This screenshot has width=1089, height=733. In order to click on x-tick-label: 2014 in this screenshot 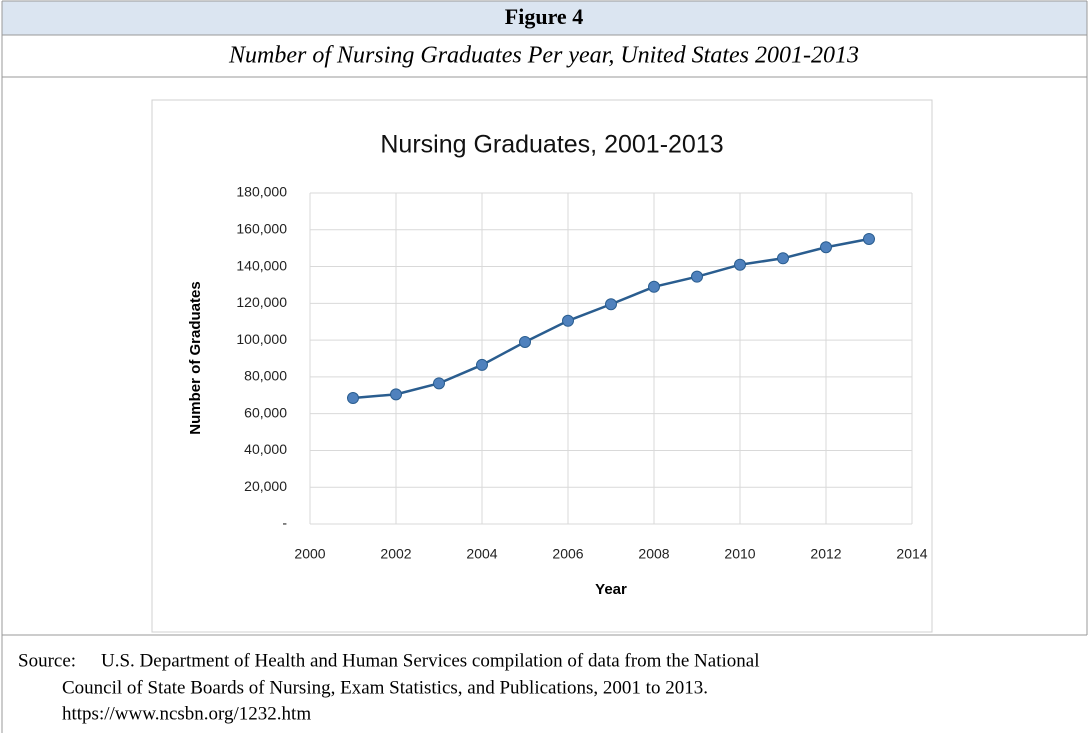, I will do `click(911, 554)`.